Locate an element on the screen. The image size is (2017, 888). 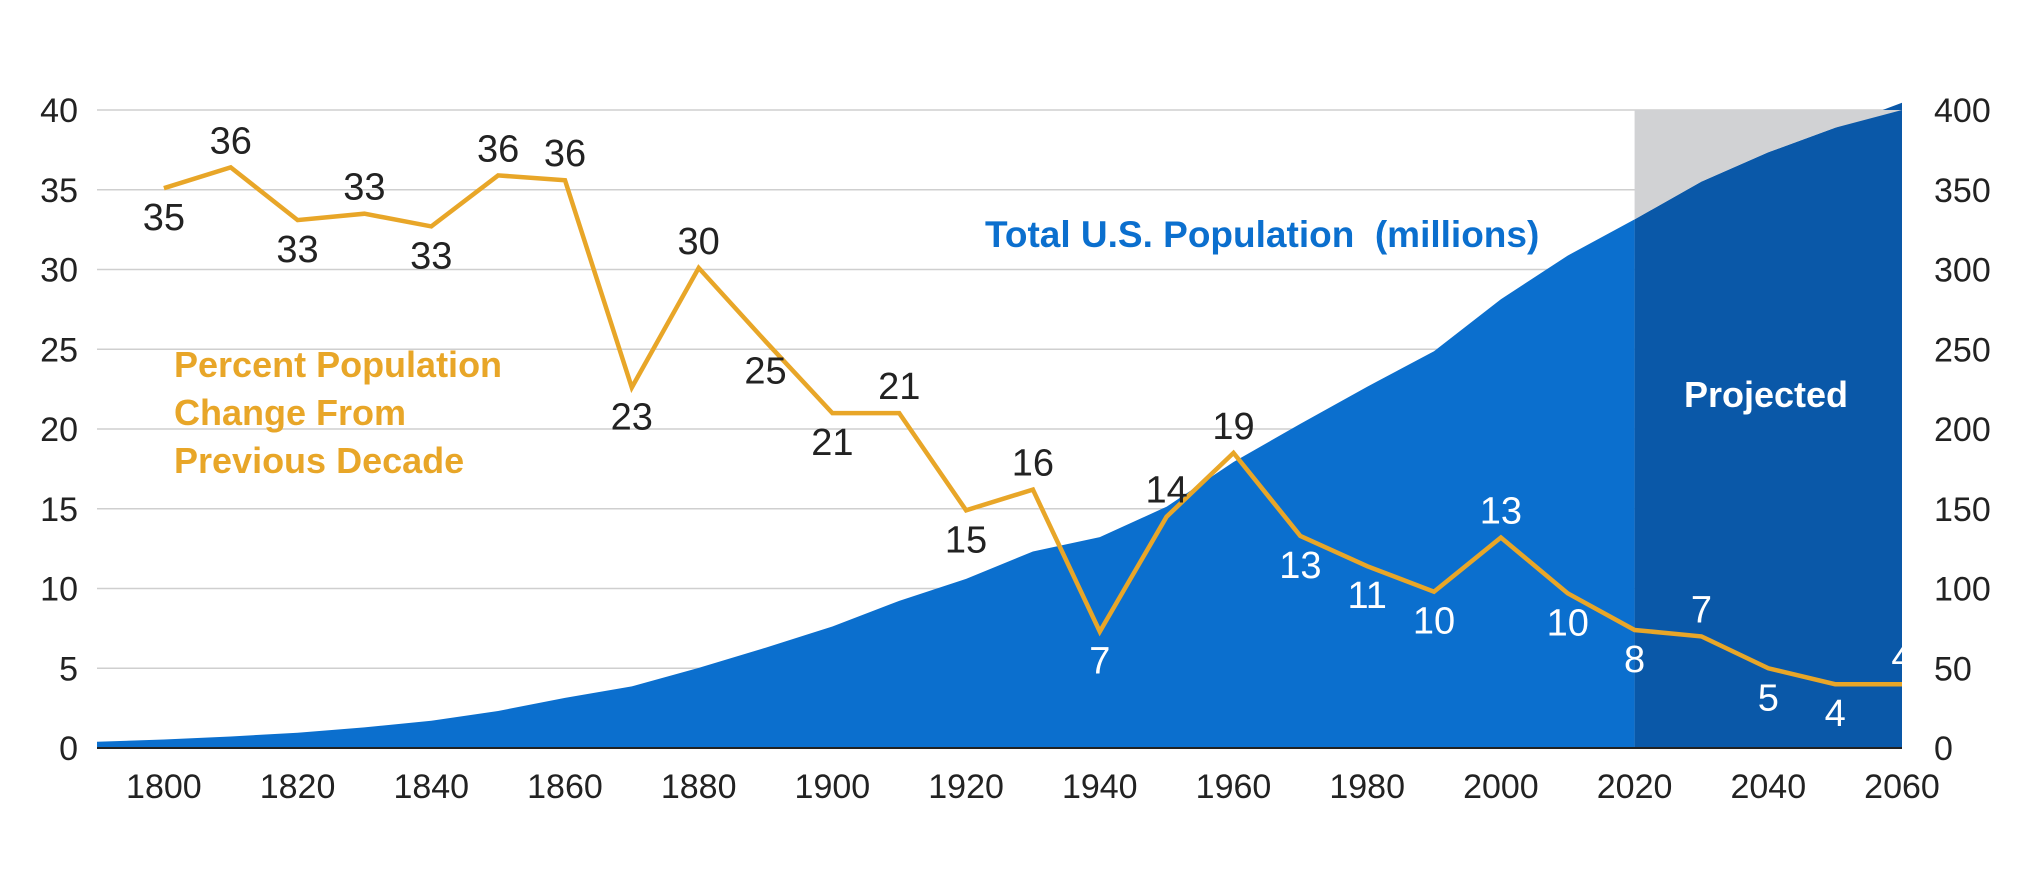
y-right-tick-label: 50 is located at coordinates (1953, 669).